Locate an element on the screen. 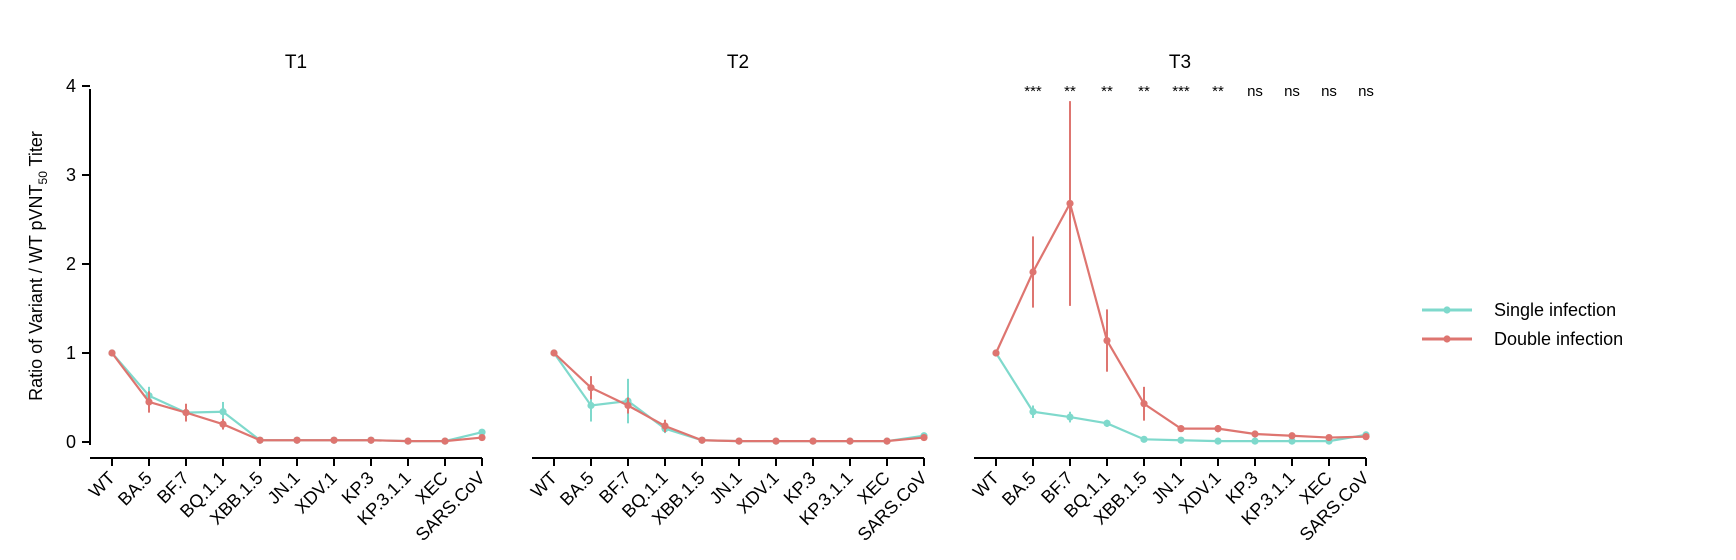  y-tick-label-0: 0 is located at coordinates (71, 442).